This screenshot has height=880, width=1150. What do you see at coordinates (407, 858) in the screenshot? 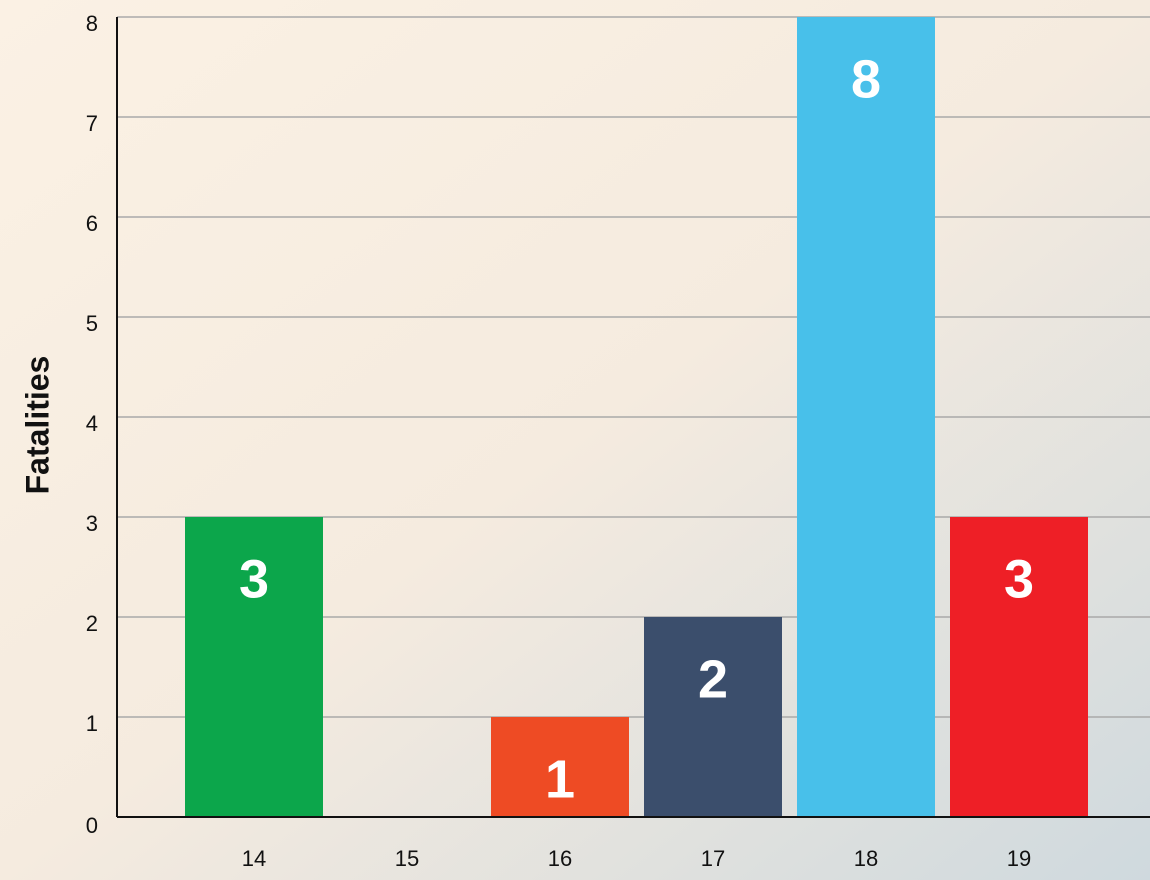
I see `x-tick-label: 15` at bounding box center [407, 858].